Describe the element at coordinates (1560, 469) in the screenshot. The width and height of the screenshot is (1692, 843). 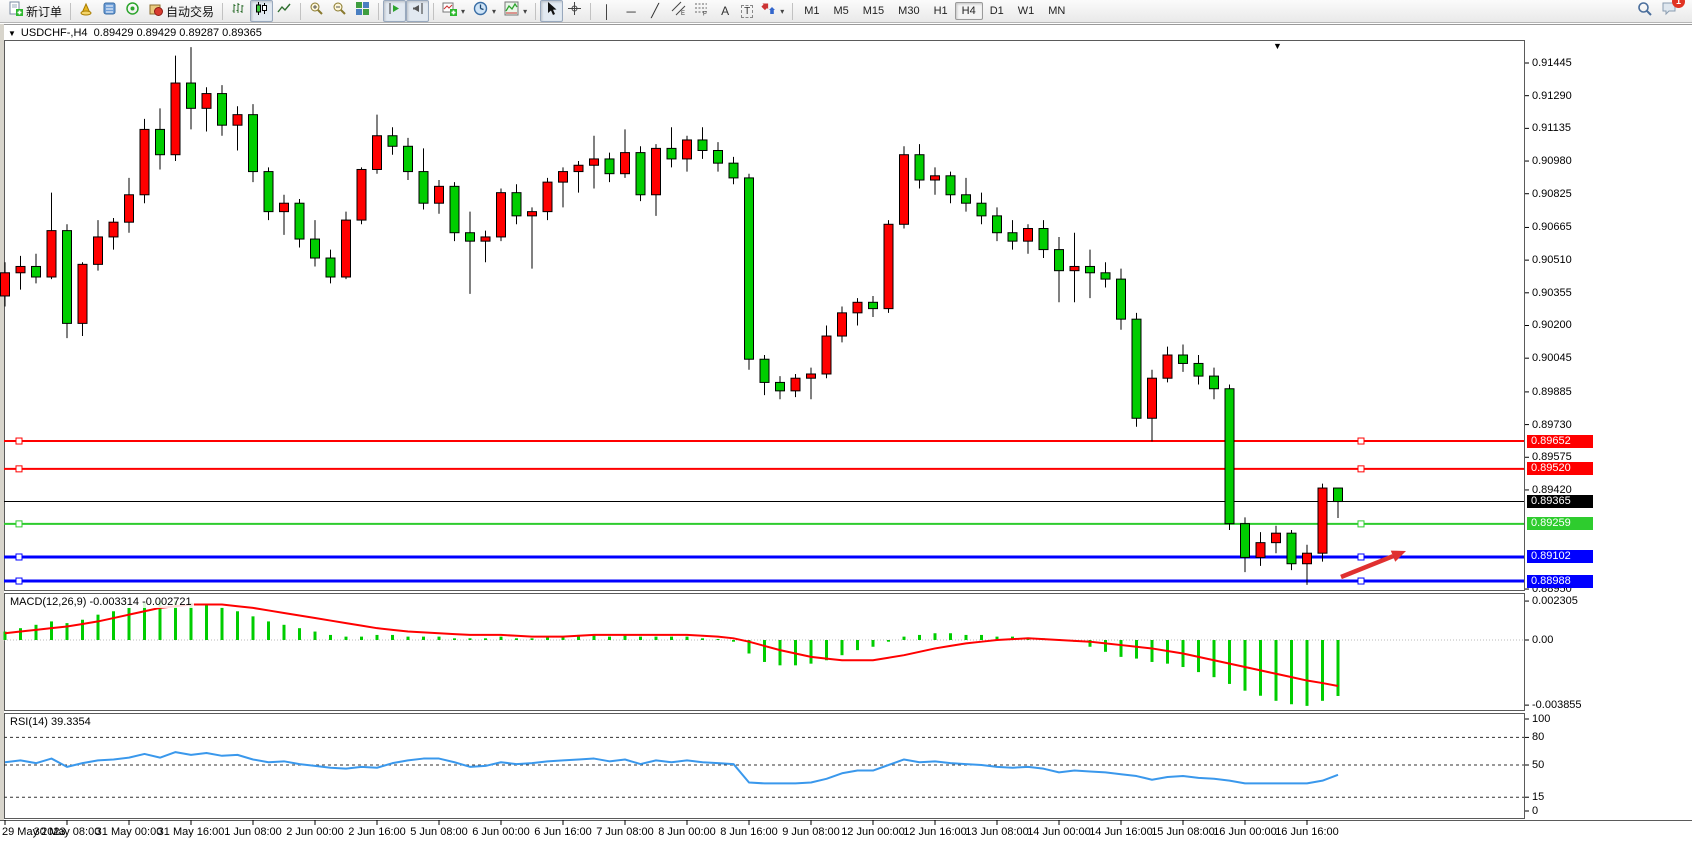
I see `level-price-label: 0.89520` at that location.